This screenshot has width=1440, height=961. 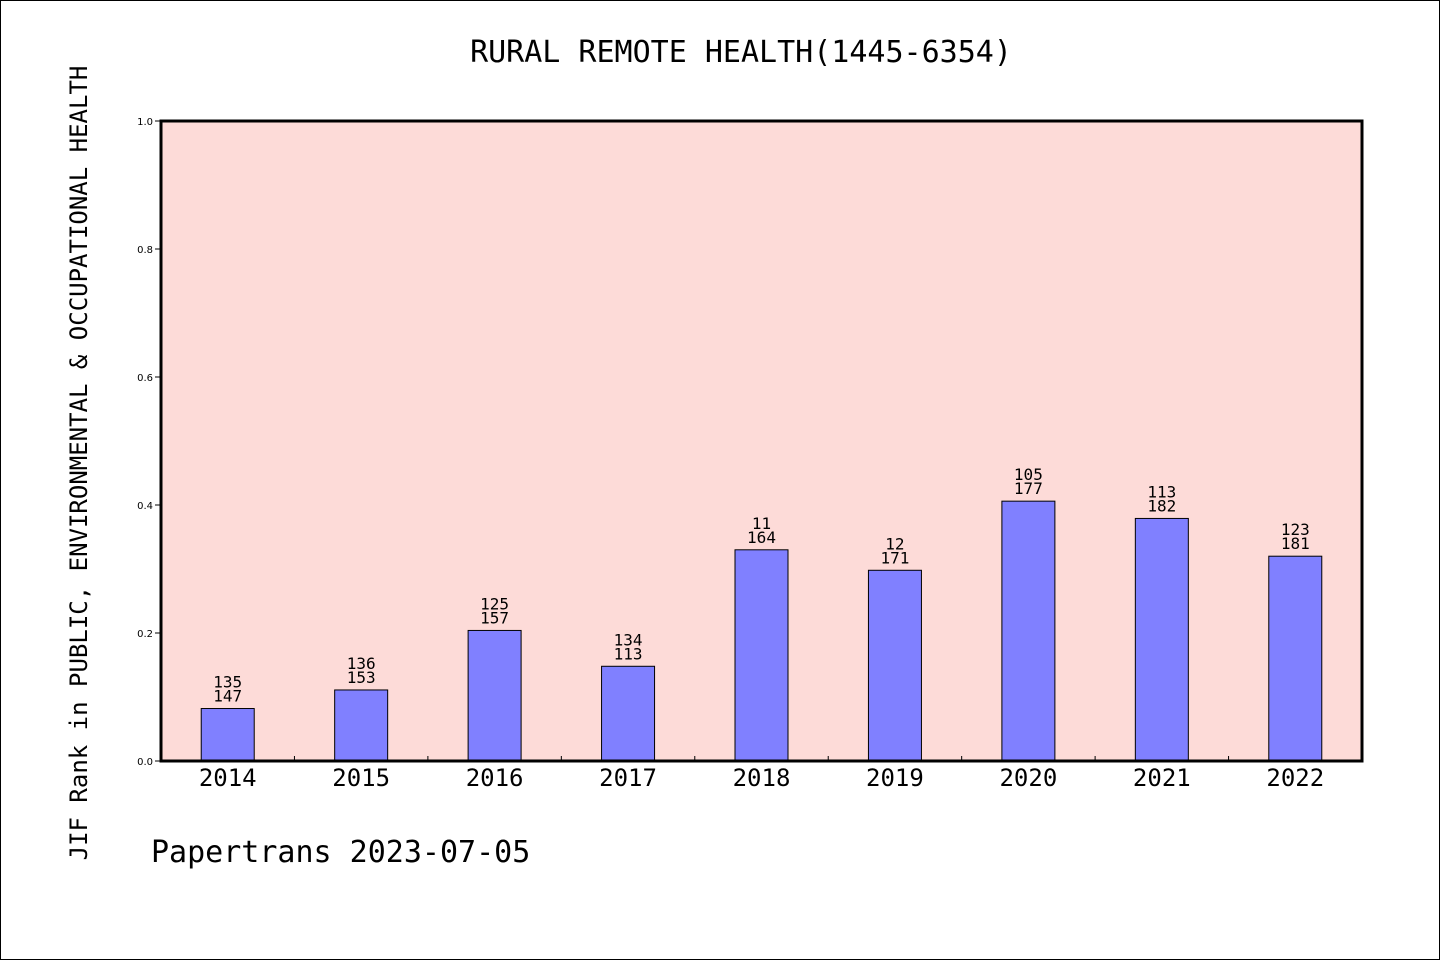 I want to click on y-tick-label: 0.4, so click(x=145, y=506).